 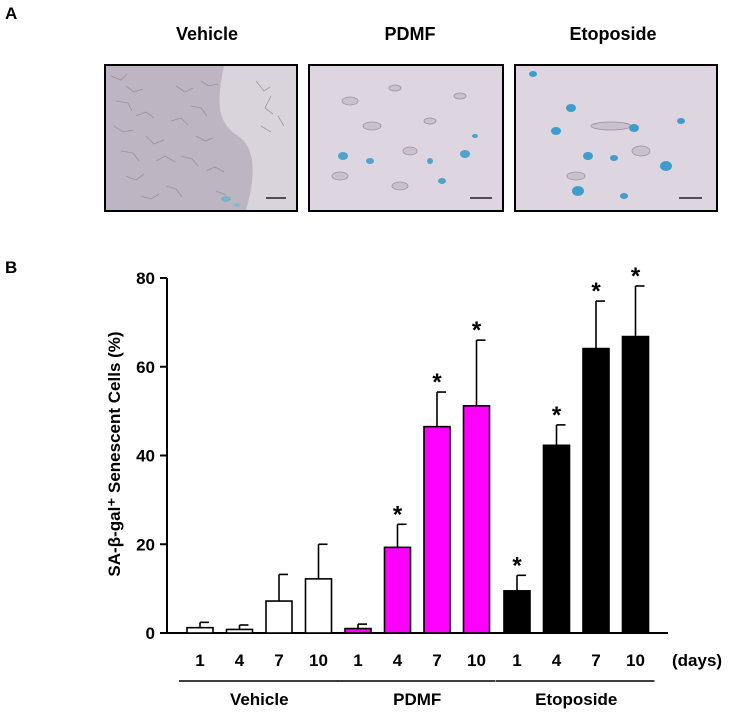 I want to click on x-tick-label-pdmf-10: 10, so click(x=476, y=660).